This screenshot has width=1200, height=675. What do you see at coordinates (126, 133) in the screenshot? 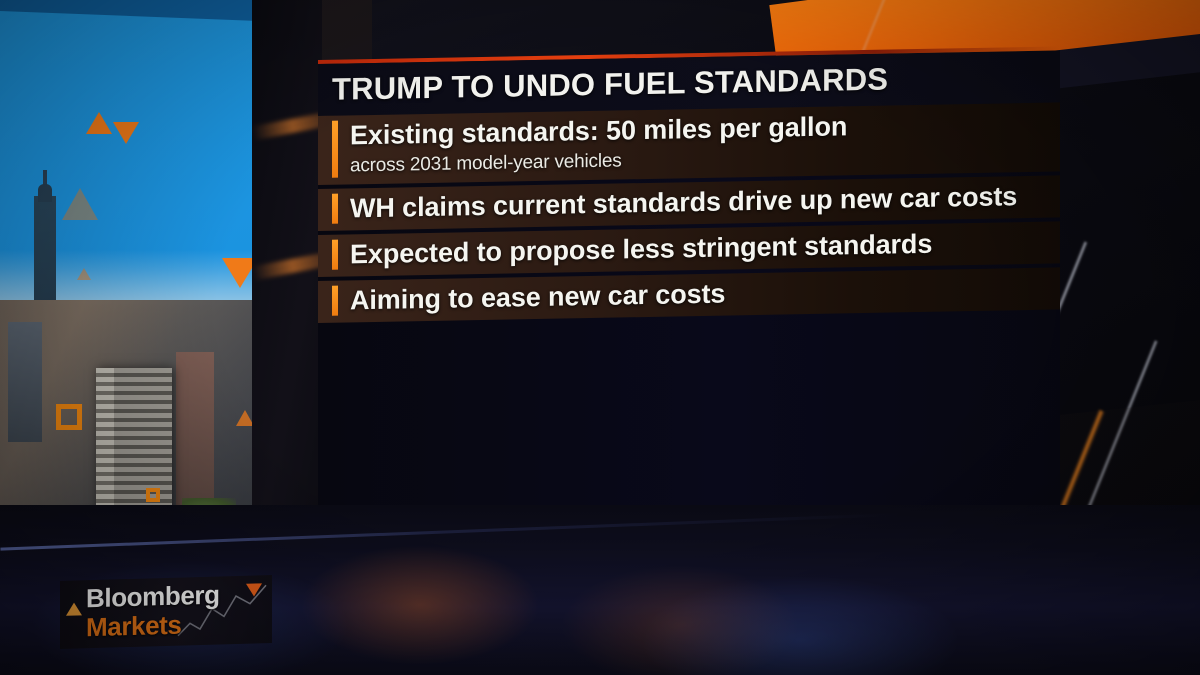
I see `triangle-down-icon` at bounding box center [126, 133].